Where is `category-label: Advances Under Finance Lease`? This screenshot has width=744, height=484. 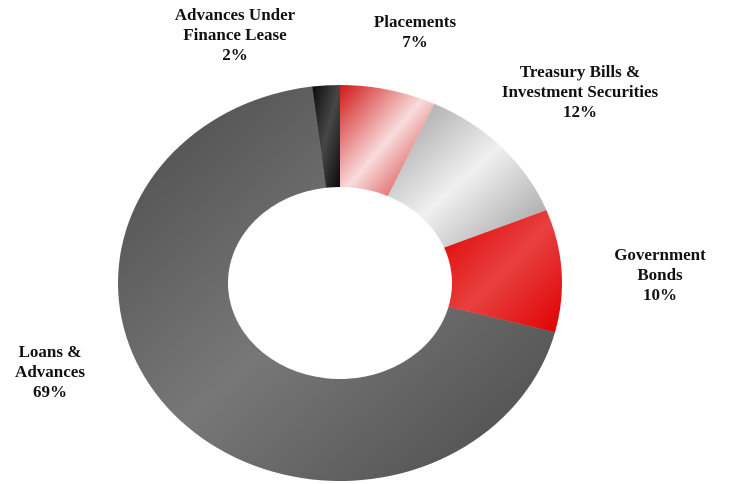
category-label: Advances Under Finance Lease is located at coordinates (235, 24).